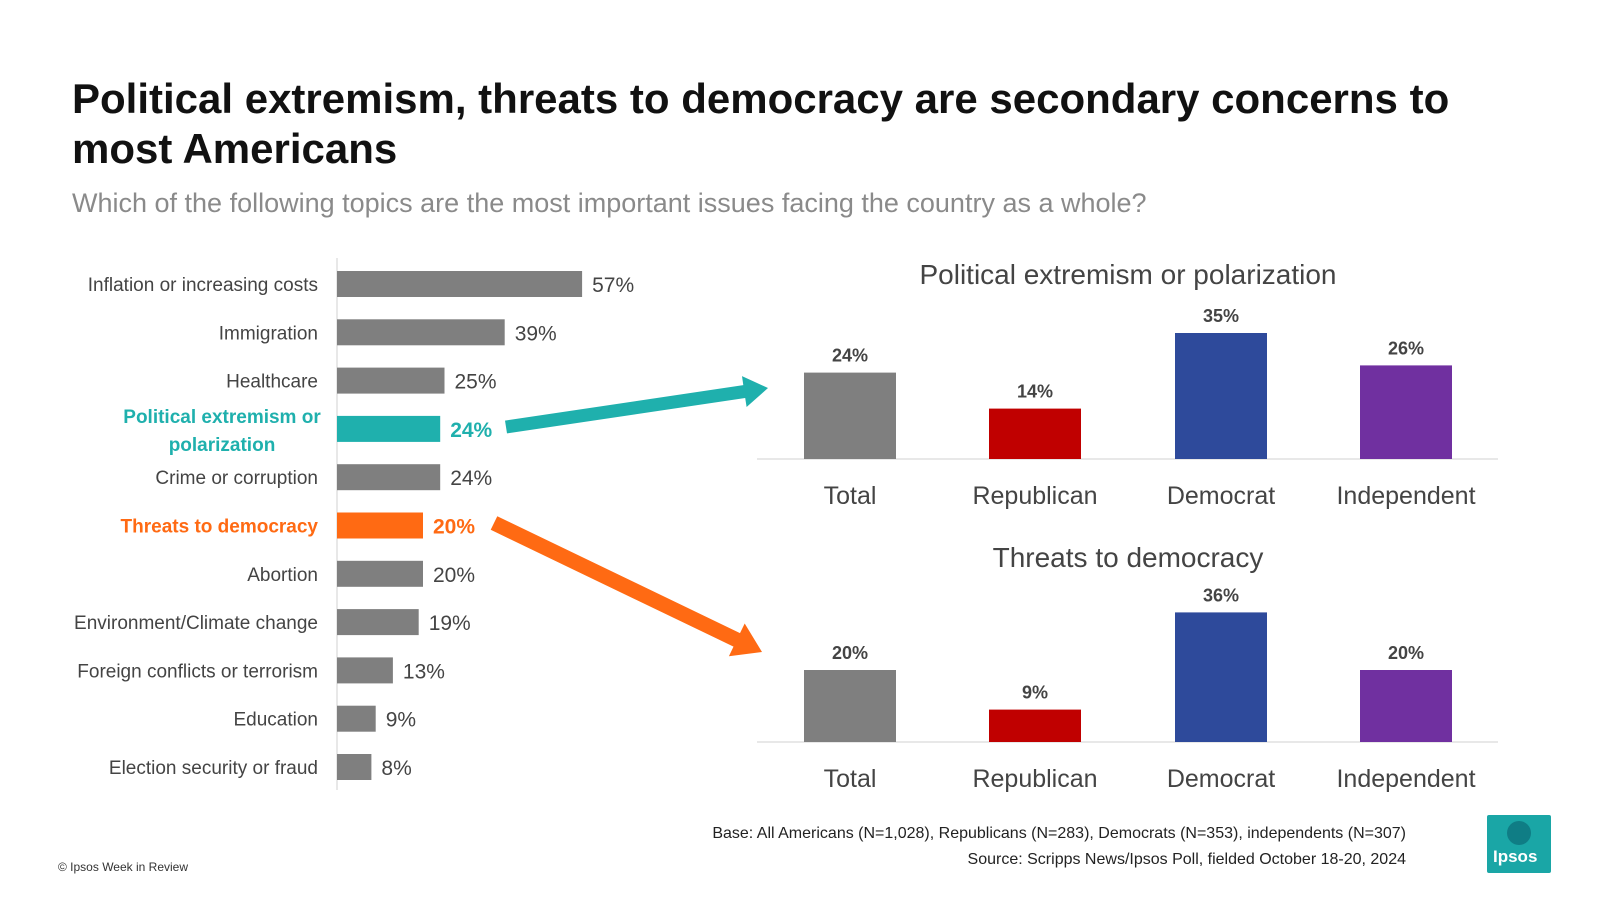 This screenshot has width=1600, height=900. Describe the element at coordinates (123, 867) in the screenshot. I see `copyright-text: © Ipsos Week in Review` at that location.